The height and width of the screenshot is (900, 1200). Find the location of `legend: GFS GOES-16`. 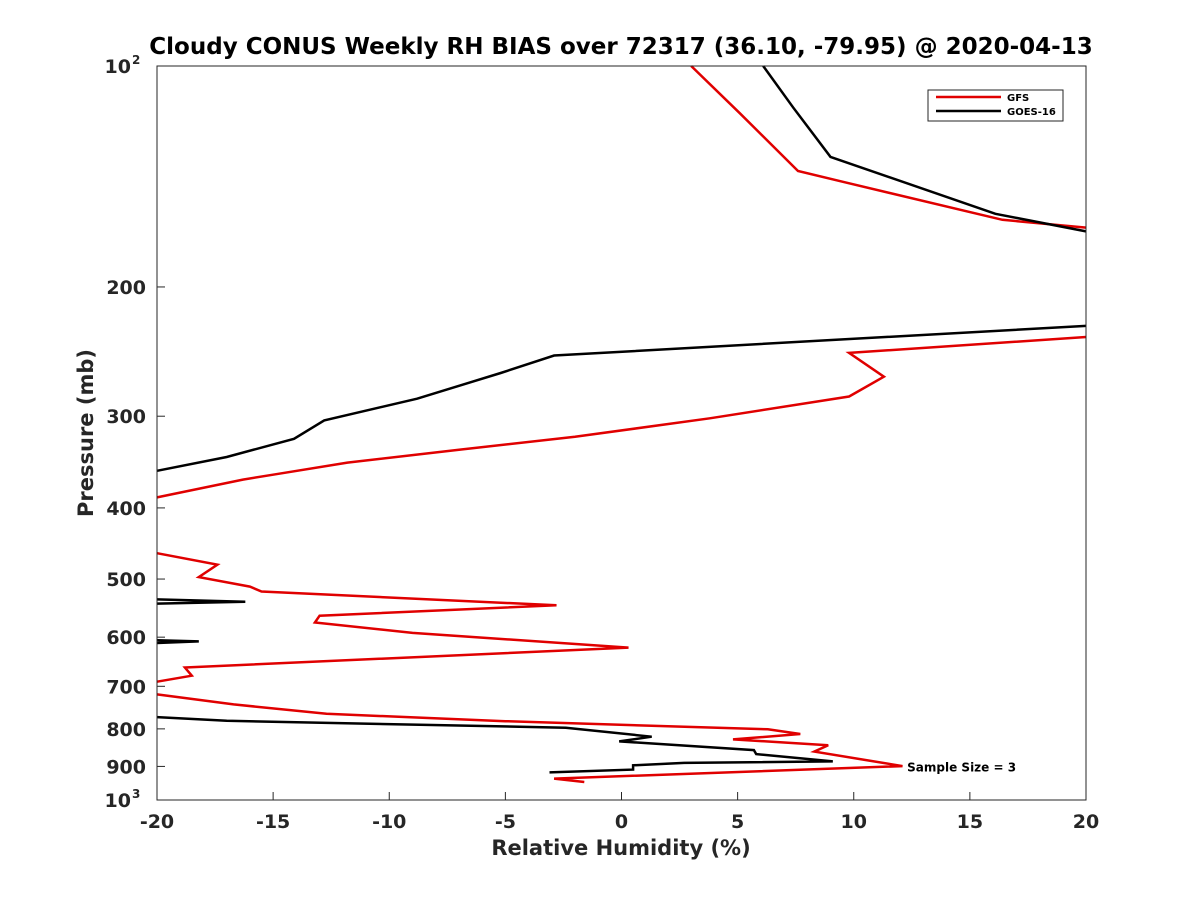

legend: GFS GOES-16 is located at coordinates (995, 105).